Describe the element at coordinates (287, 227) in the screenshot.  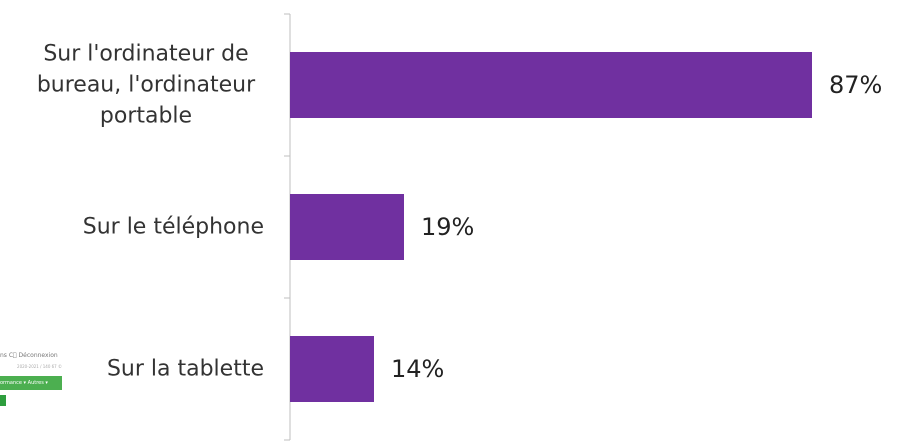
I see `axis-layer` at that location.